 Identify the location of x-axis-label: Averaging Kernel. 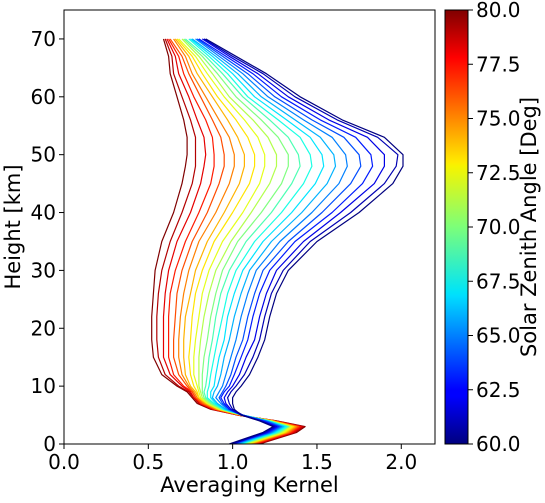
(249, 485).